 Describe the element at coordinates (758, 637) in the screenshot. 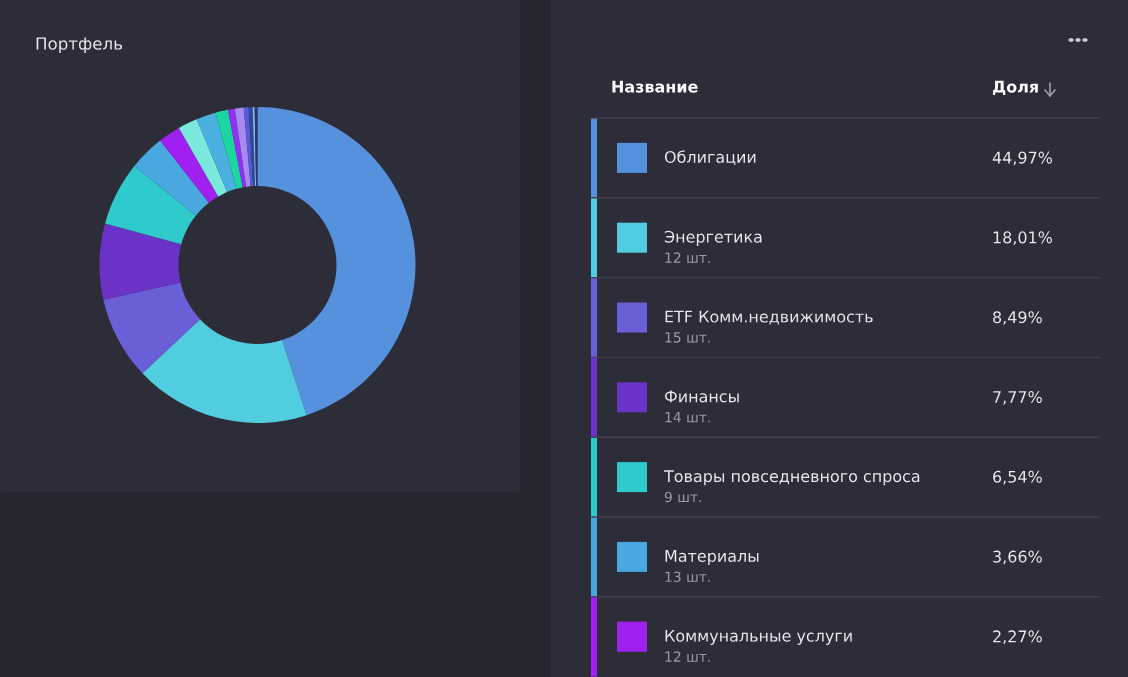

I see `legend-label: Коммунальные услуги` at that location.